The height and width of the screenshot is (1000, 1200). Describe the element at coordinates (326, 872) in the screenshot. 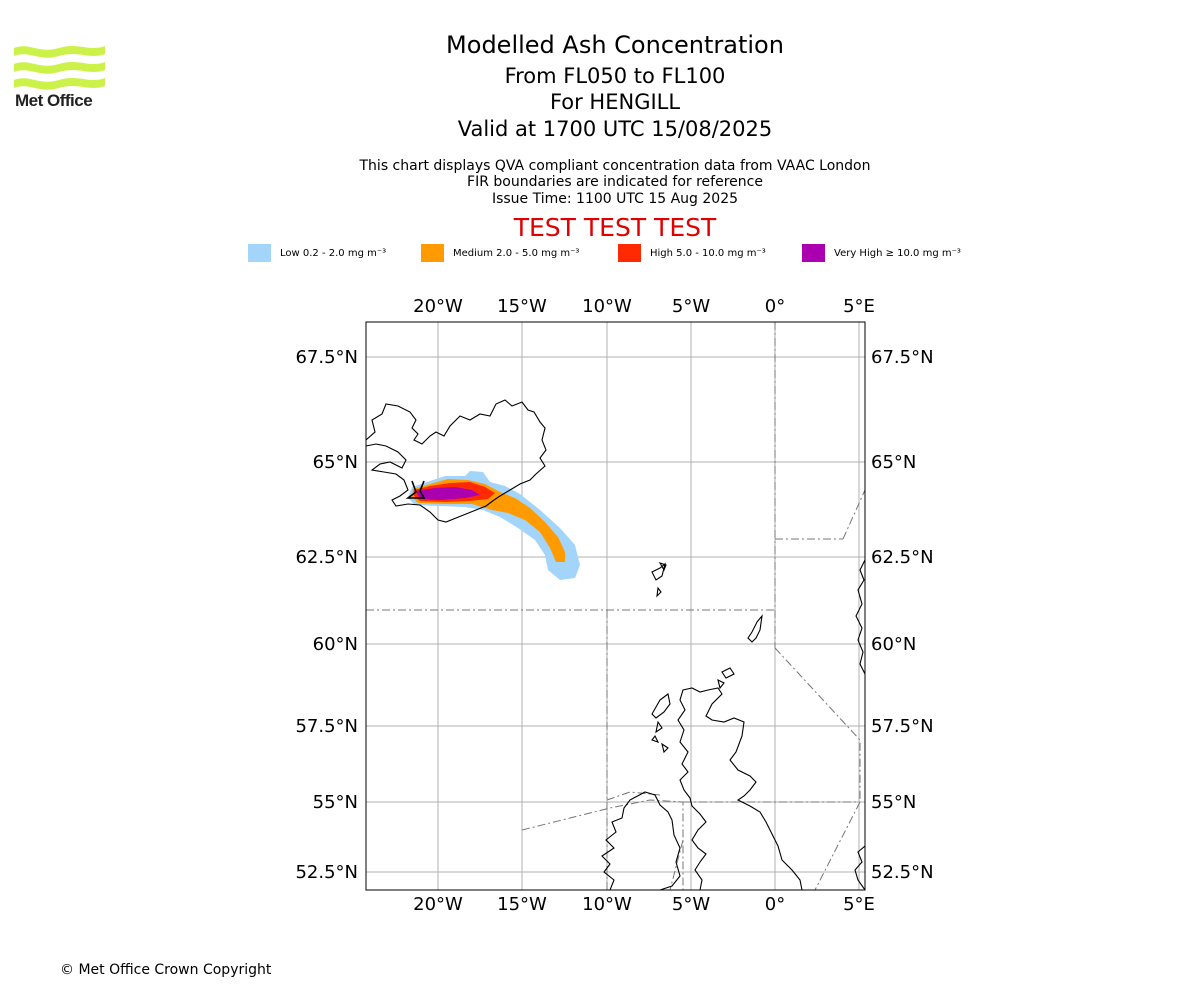

I see `lat-label-left: 52.5°N` at that location.